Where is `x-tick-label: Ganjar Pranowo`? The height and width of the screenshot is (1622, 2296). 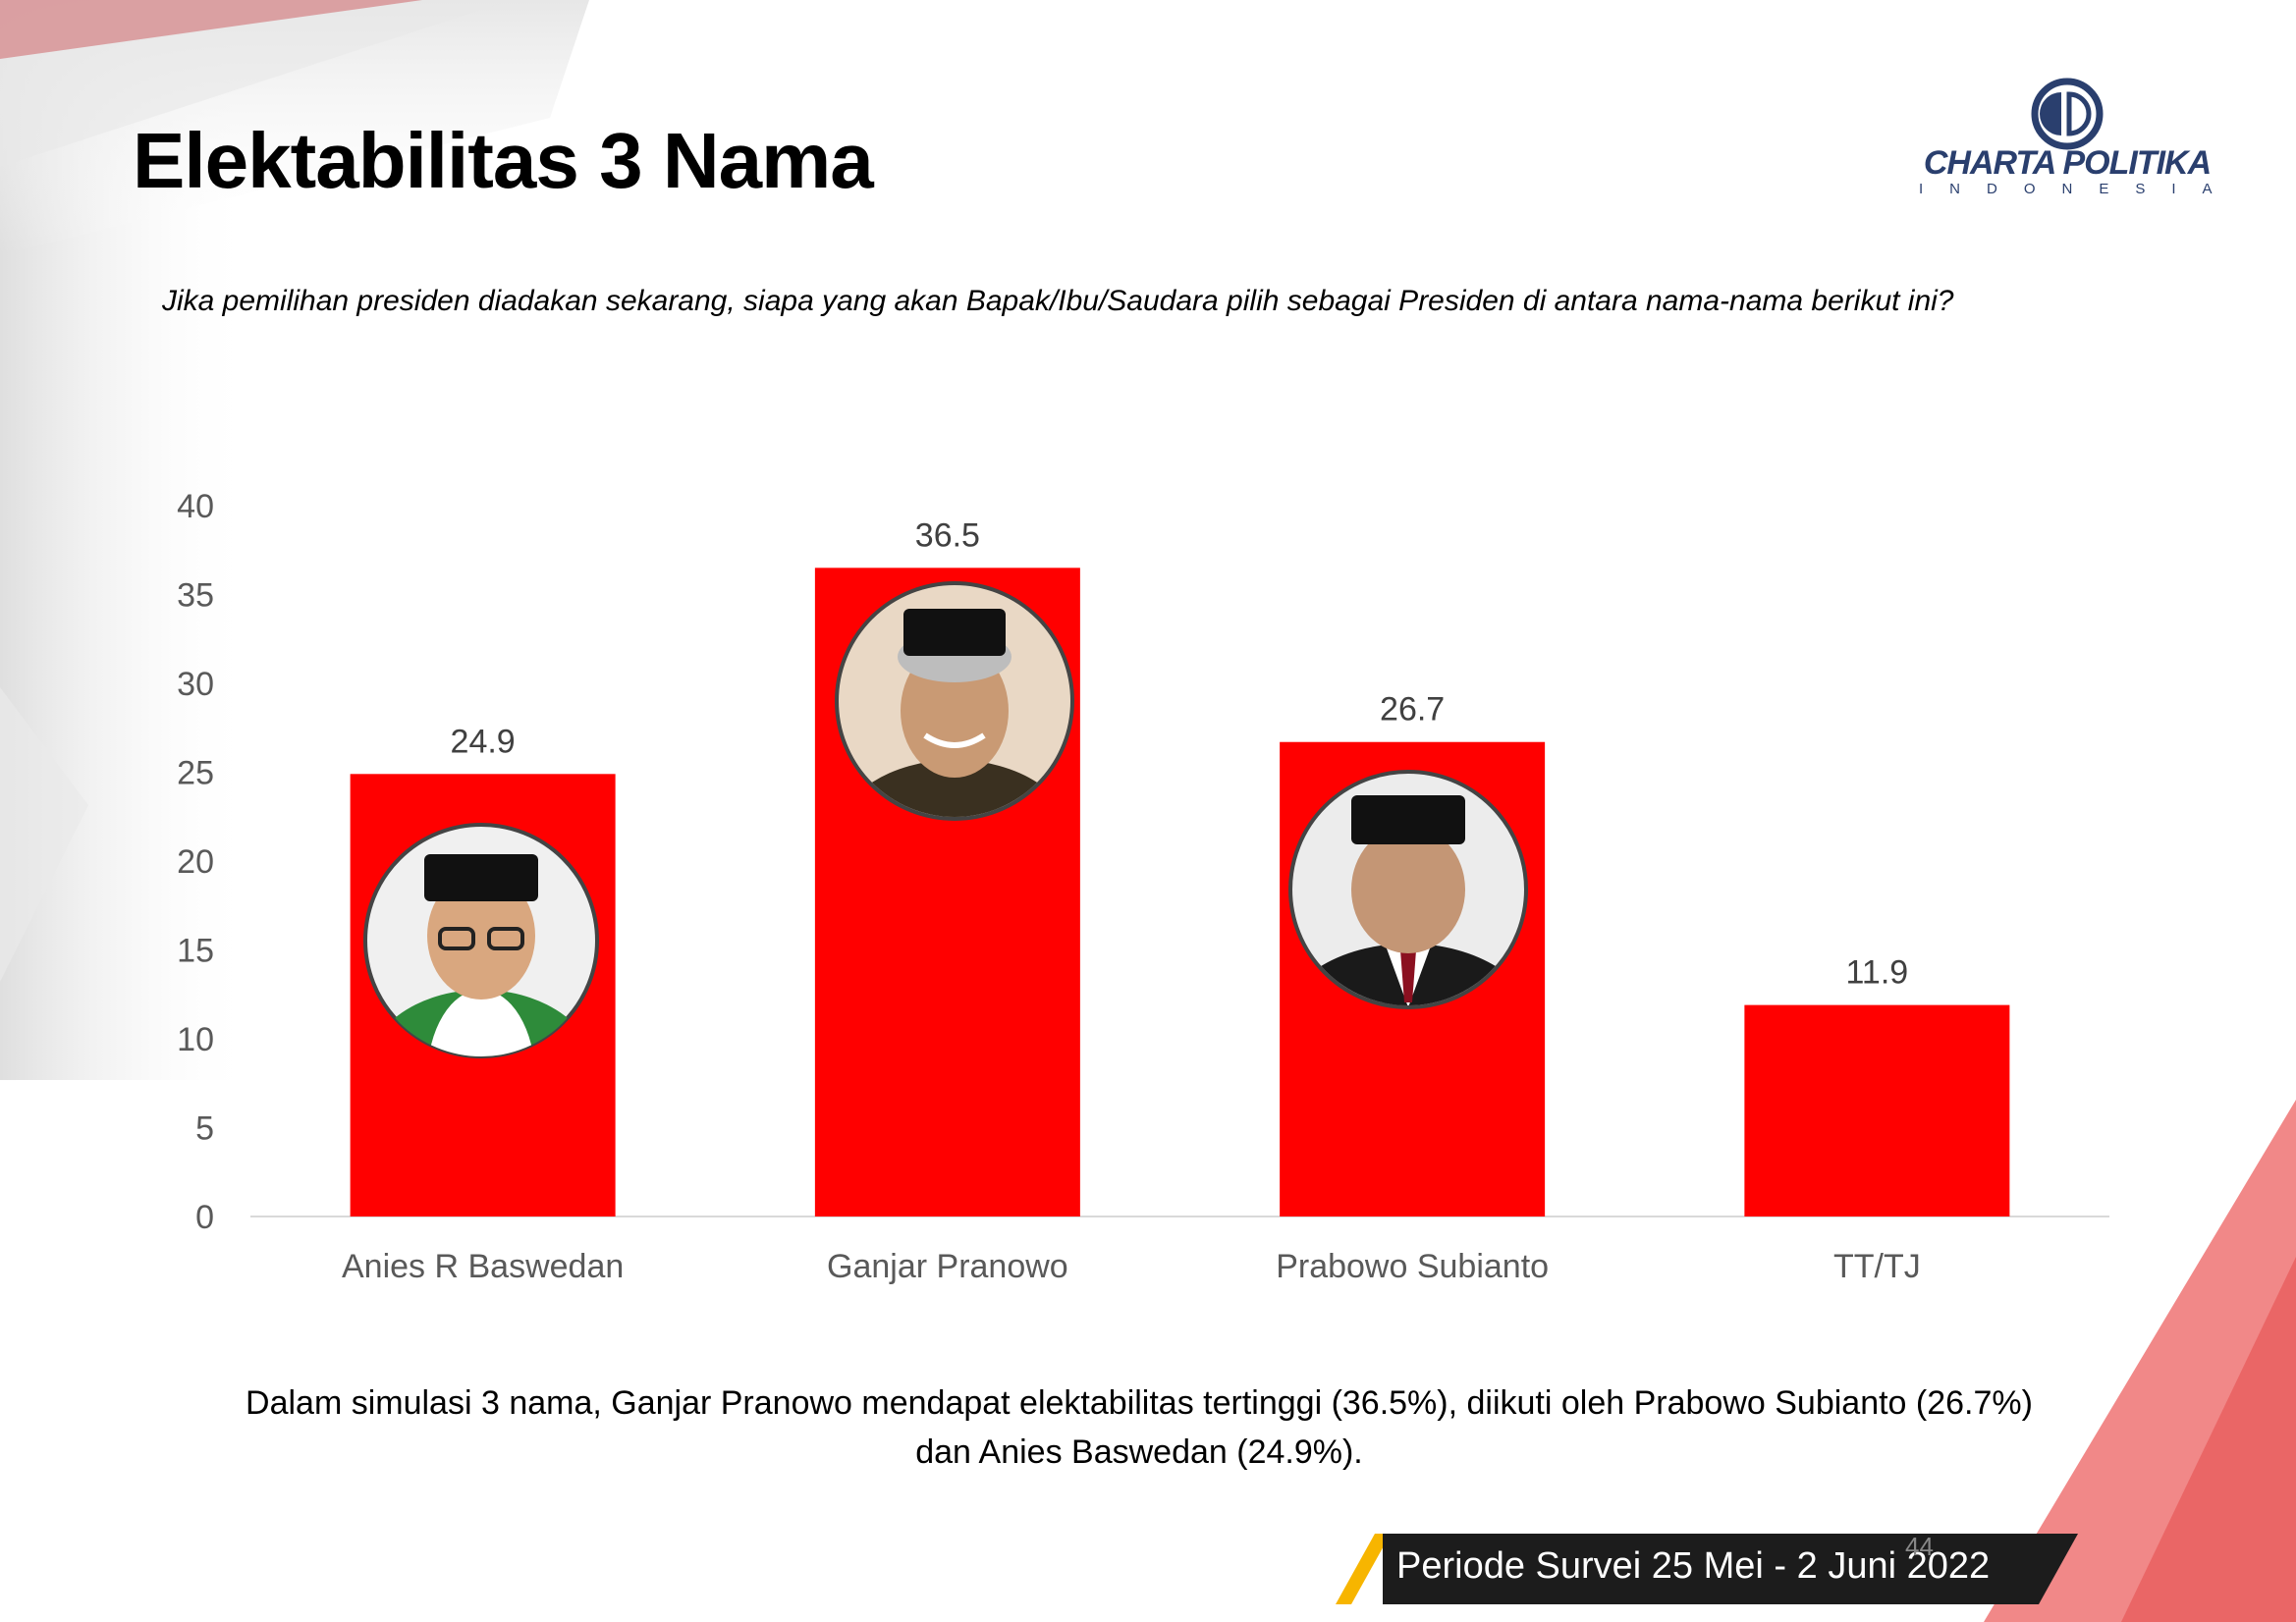
x-tick-label: Ganjar Pranowo is located at coordinates (947, 1266).